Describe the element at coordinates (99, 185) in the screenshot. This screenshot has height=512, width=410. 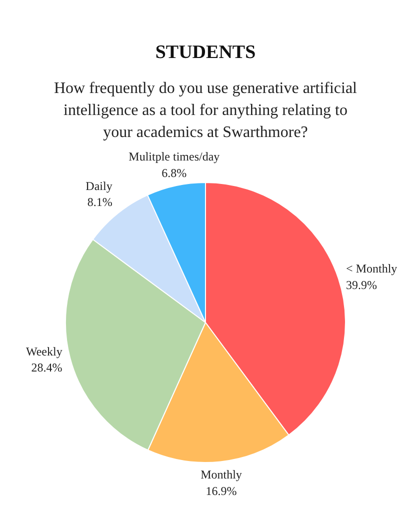
I see `slice-label: Daily` at that location.